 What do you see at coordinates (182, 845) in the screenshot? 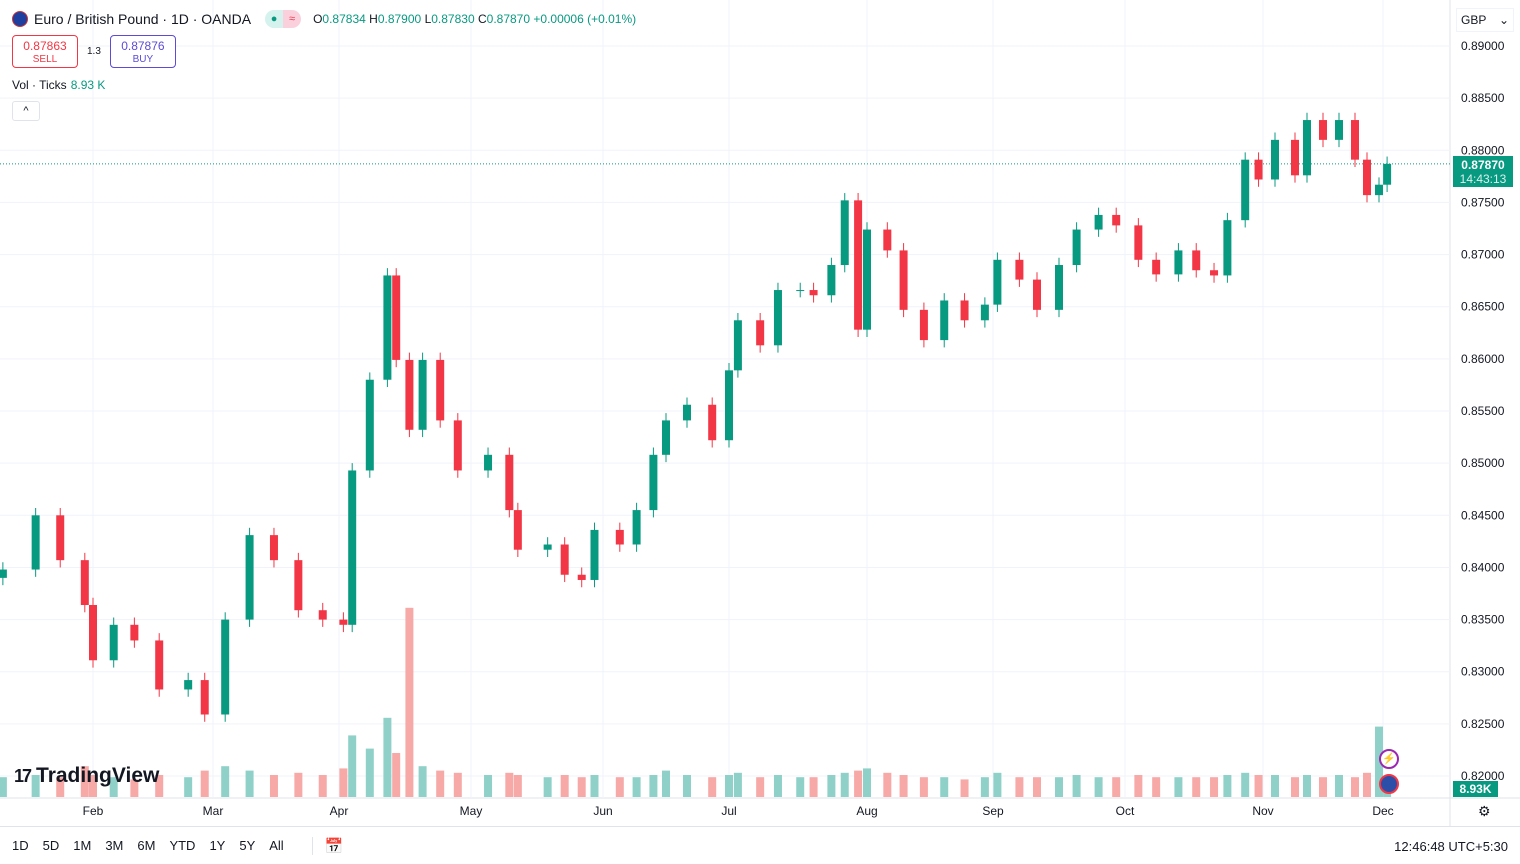
I see `period-ytd: YTD` at bounding box center [182, 845].